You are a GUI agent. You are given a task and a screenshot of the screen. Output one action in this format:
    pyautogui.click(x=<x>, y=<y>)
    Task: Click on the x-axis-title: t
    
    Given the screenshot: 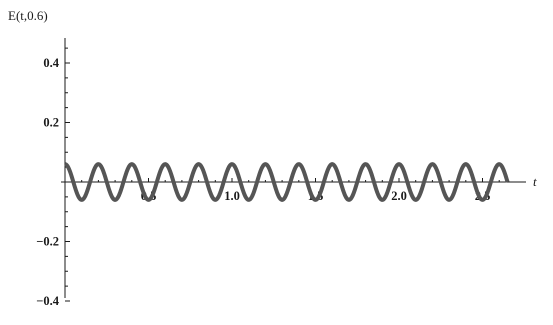 What is the action you would take?
    pyautogui.click(x=535, y=181)
    